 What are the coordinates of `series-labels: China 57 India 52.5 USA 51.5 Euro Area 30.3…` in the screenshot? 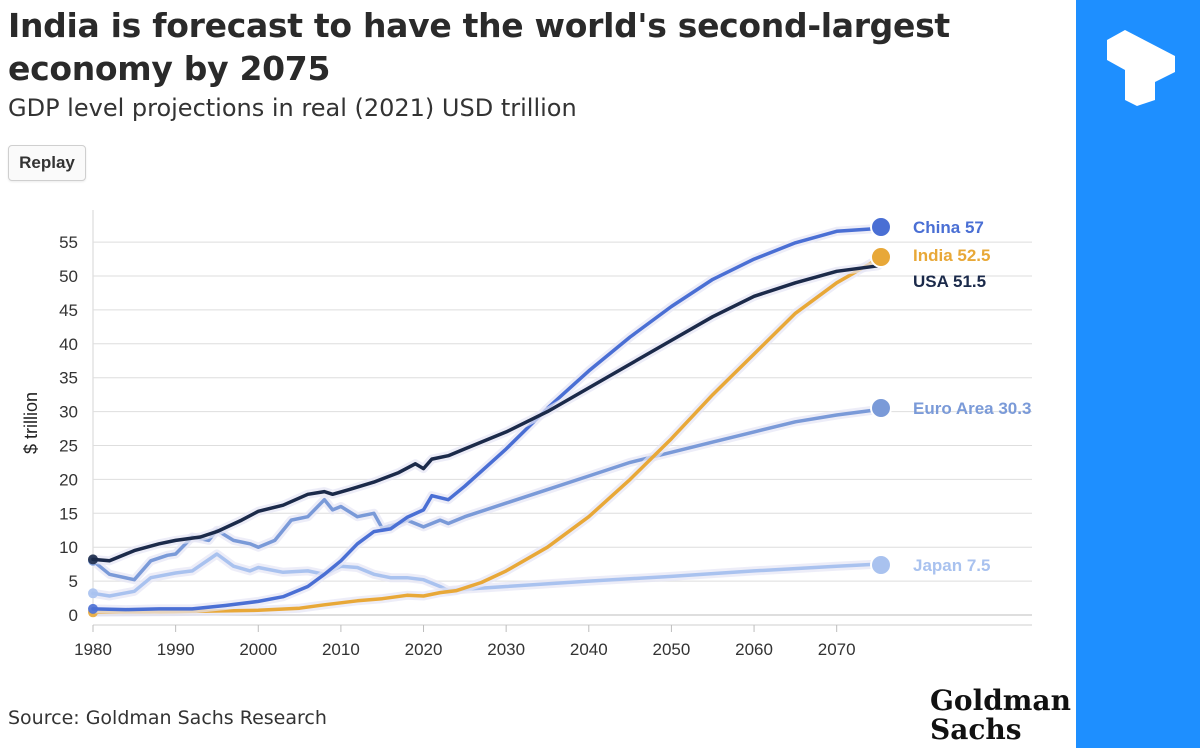 It's located at (972, 396).